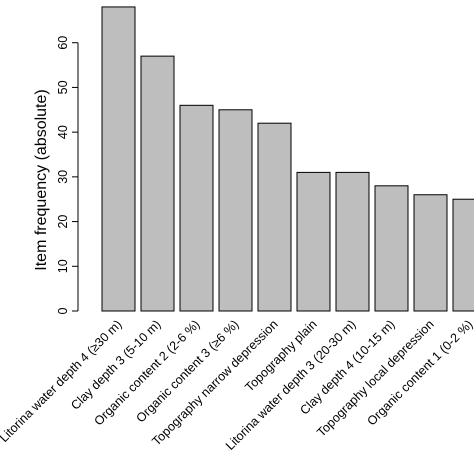 The width and height of the screenshot is (474, 474). What do you see at coordinates (63, 132) in the screenshot?
I see `y-tick-label: 40` at bounding box center [63, 132].